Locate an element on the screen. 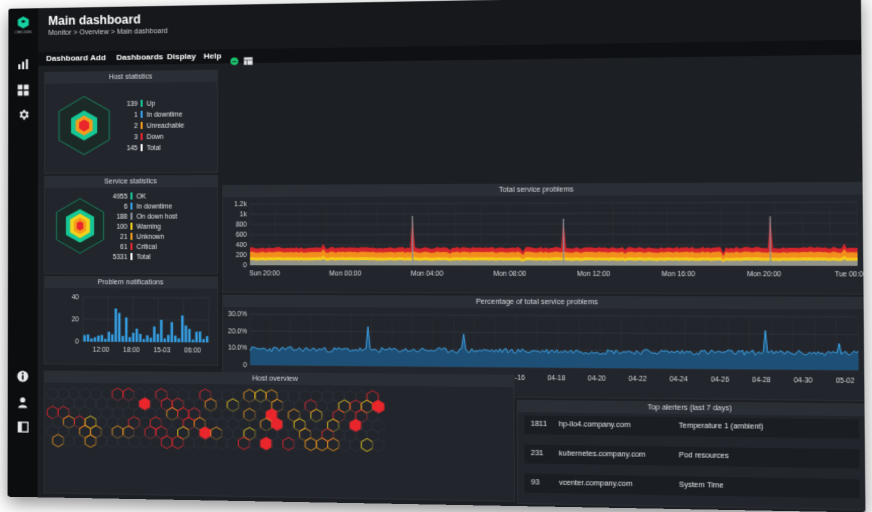 This screenshot has height=512, width=872. alert-count: 231 is located at coordinates (537, 453).